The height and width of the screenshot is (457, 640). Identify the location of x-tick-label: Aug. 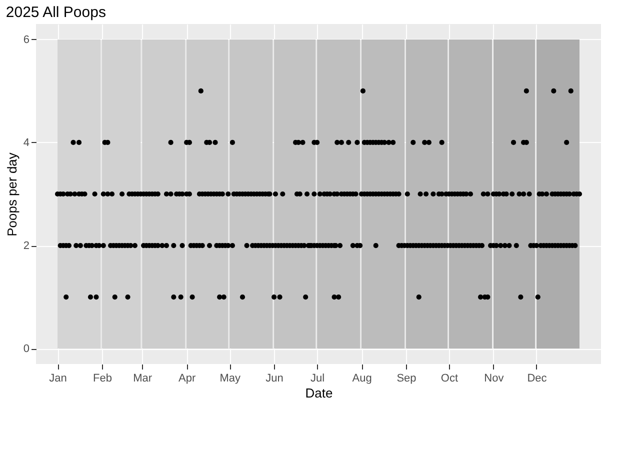
(362, 378).